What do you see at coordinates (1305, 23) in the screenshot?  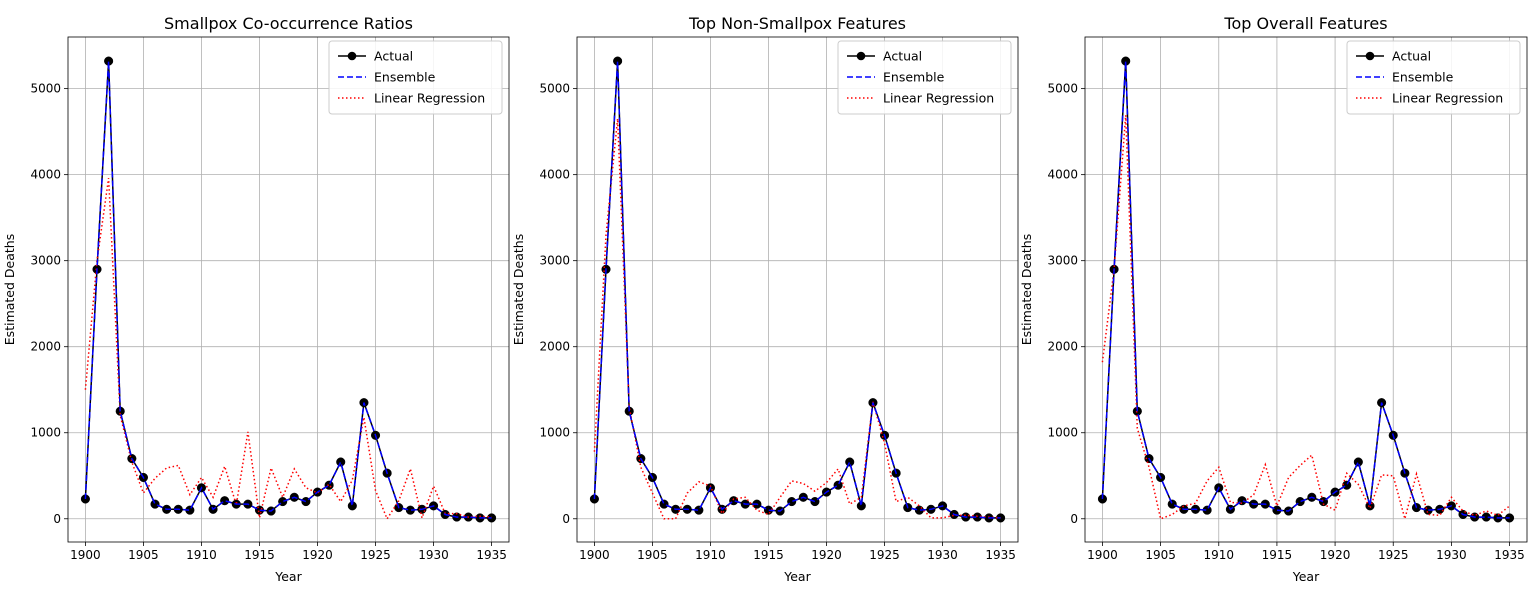 I see `chart-title: Top Overall Features` at bounding box center [1305, 23].